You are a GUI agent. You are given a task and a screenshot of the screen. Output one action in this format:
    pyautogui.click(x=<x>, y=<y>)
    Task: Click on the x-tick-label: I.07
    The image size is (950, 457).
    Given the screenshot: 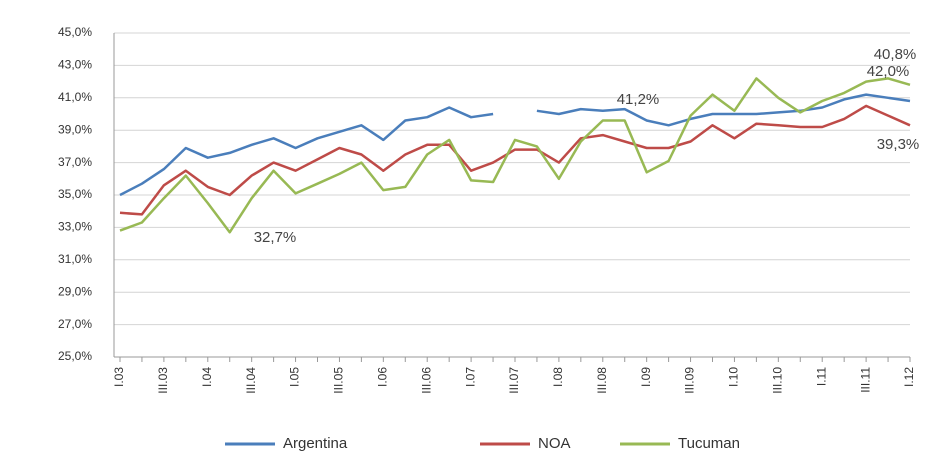 What is the action you would take?
    pyautogui.click(x=470, y=377)
    